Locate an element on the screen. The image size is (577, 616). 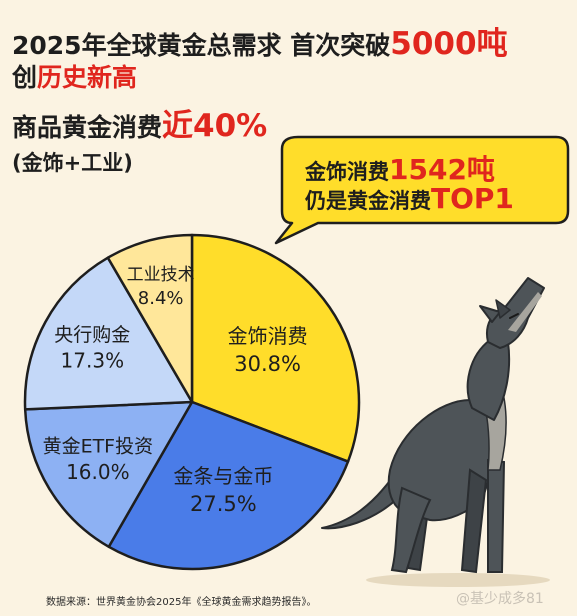
callout-1-highlight: 1542吨 is located at coordinates (442, 169).